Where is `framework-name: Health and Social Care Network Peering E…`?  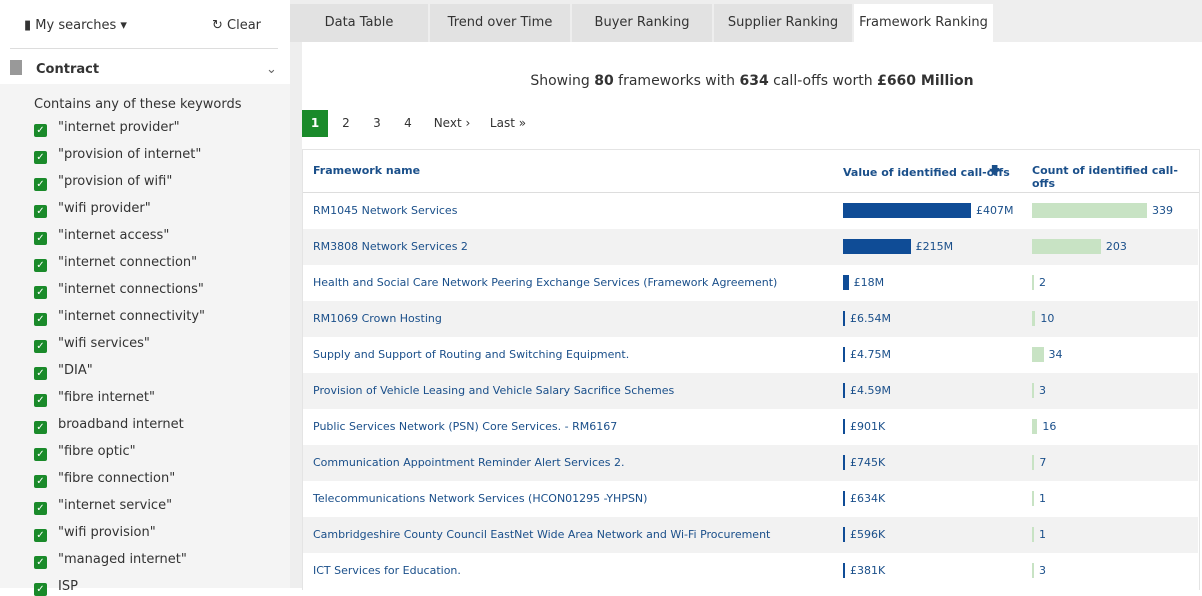
framework-name: Health and Social Care Network Peering E… is located at coordinates (545, 282).